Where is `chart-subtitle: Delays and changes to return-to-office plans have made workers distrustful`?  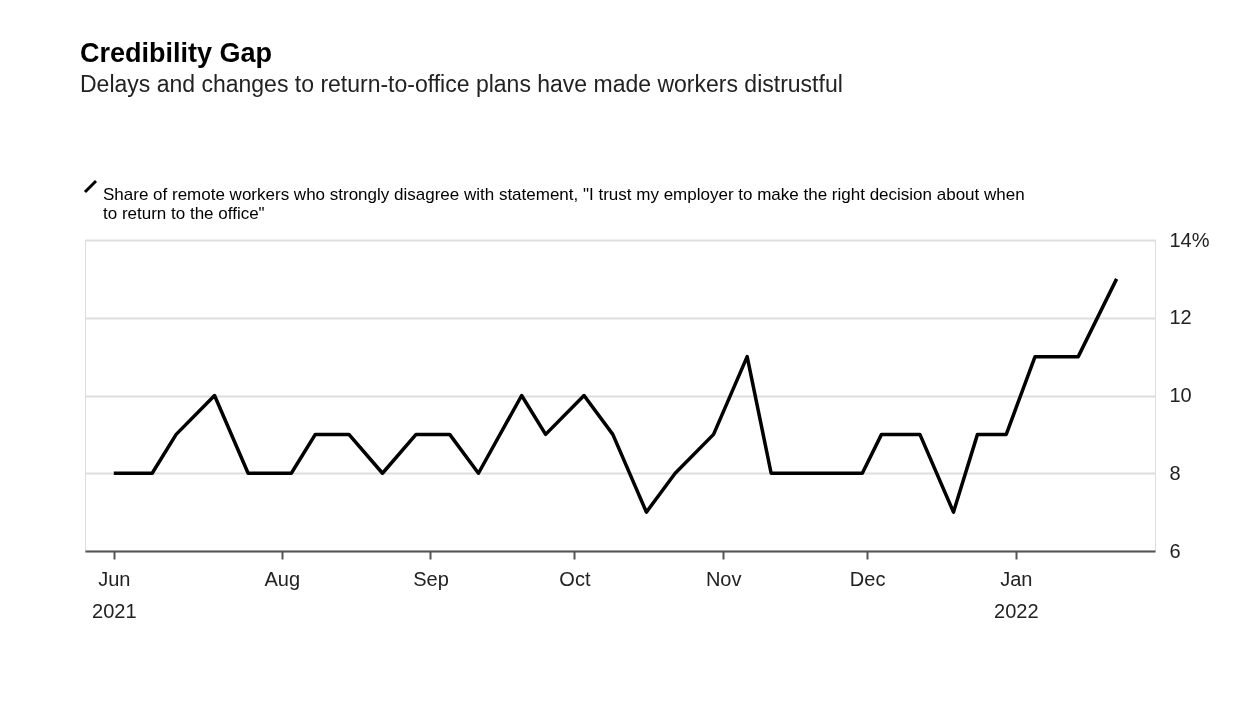 chart-subtitle: Delays and changes to return-to-office plans have made workers distrustful is located at coordinates (461, 84).